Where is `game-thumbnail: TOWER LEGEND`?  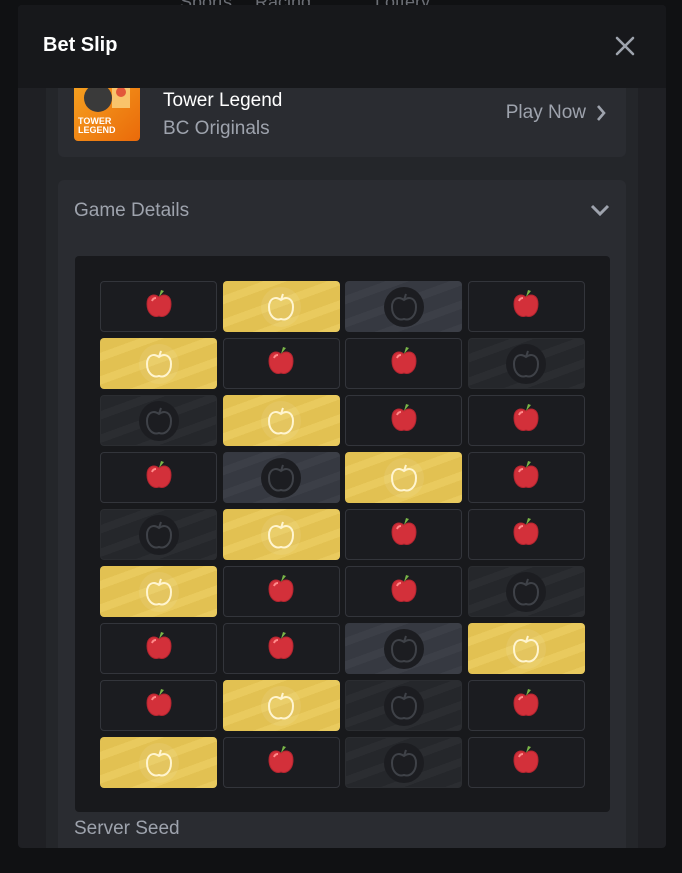 game-thumbnail: TOWER LEGEND is located at coordinates (107, 114).